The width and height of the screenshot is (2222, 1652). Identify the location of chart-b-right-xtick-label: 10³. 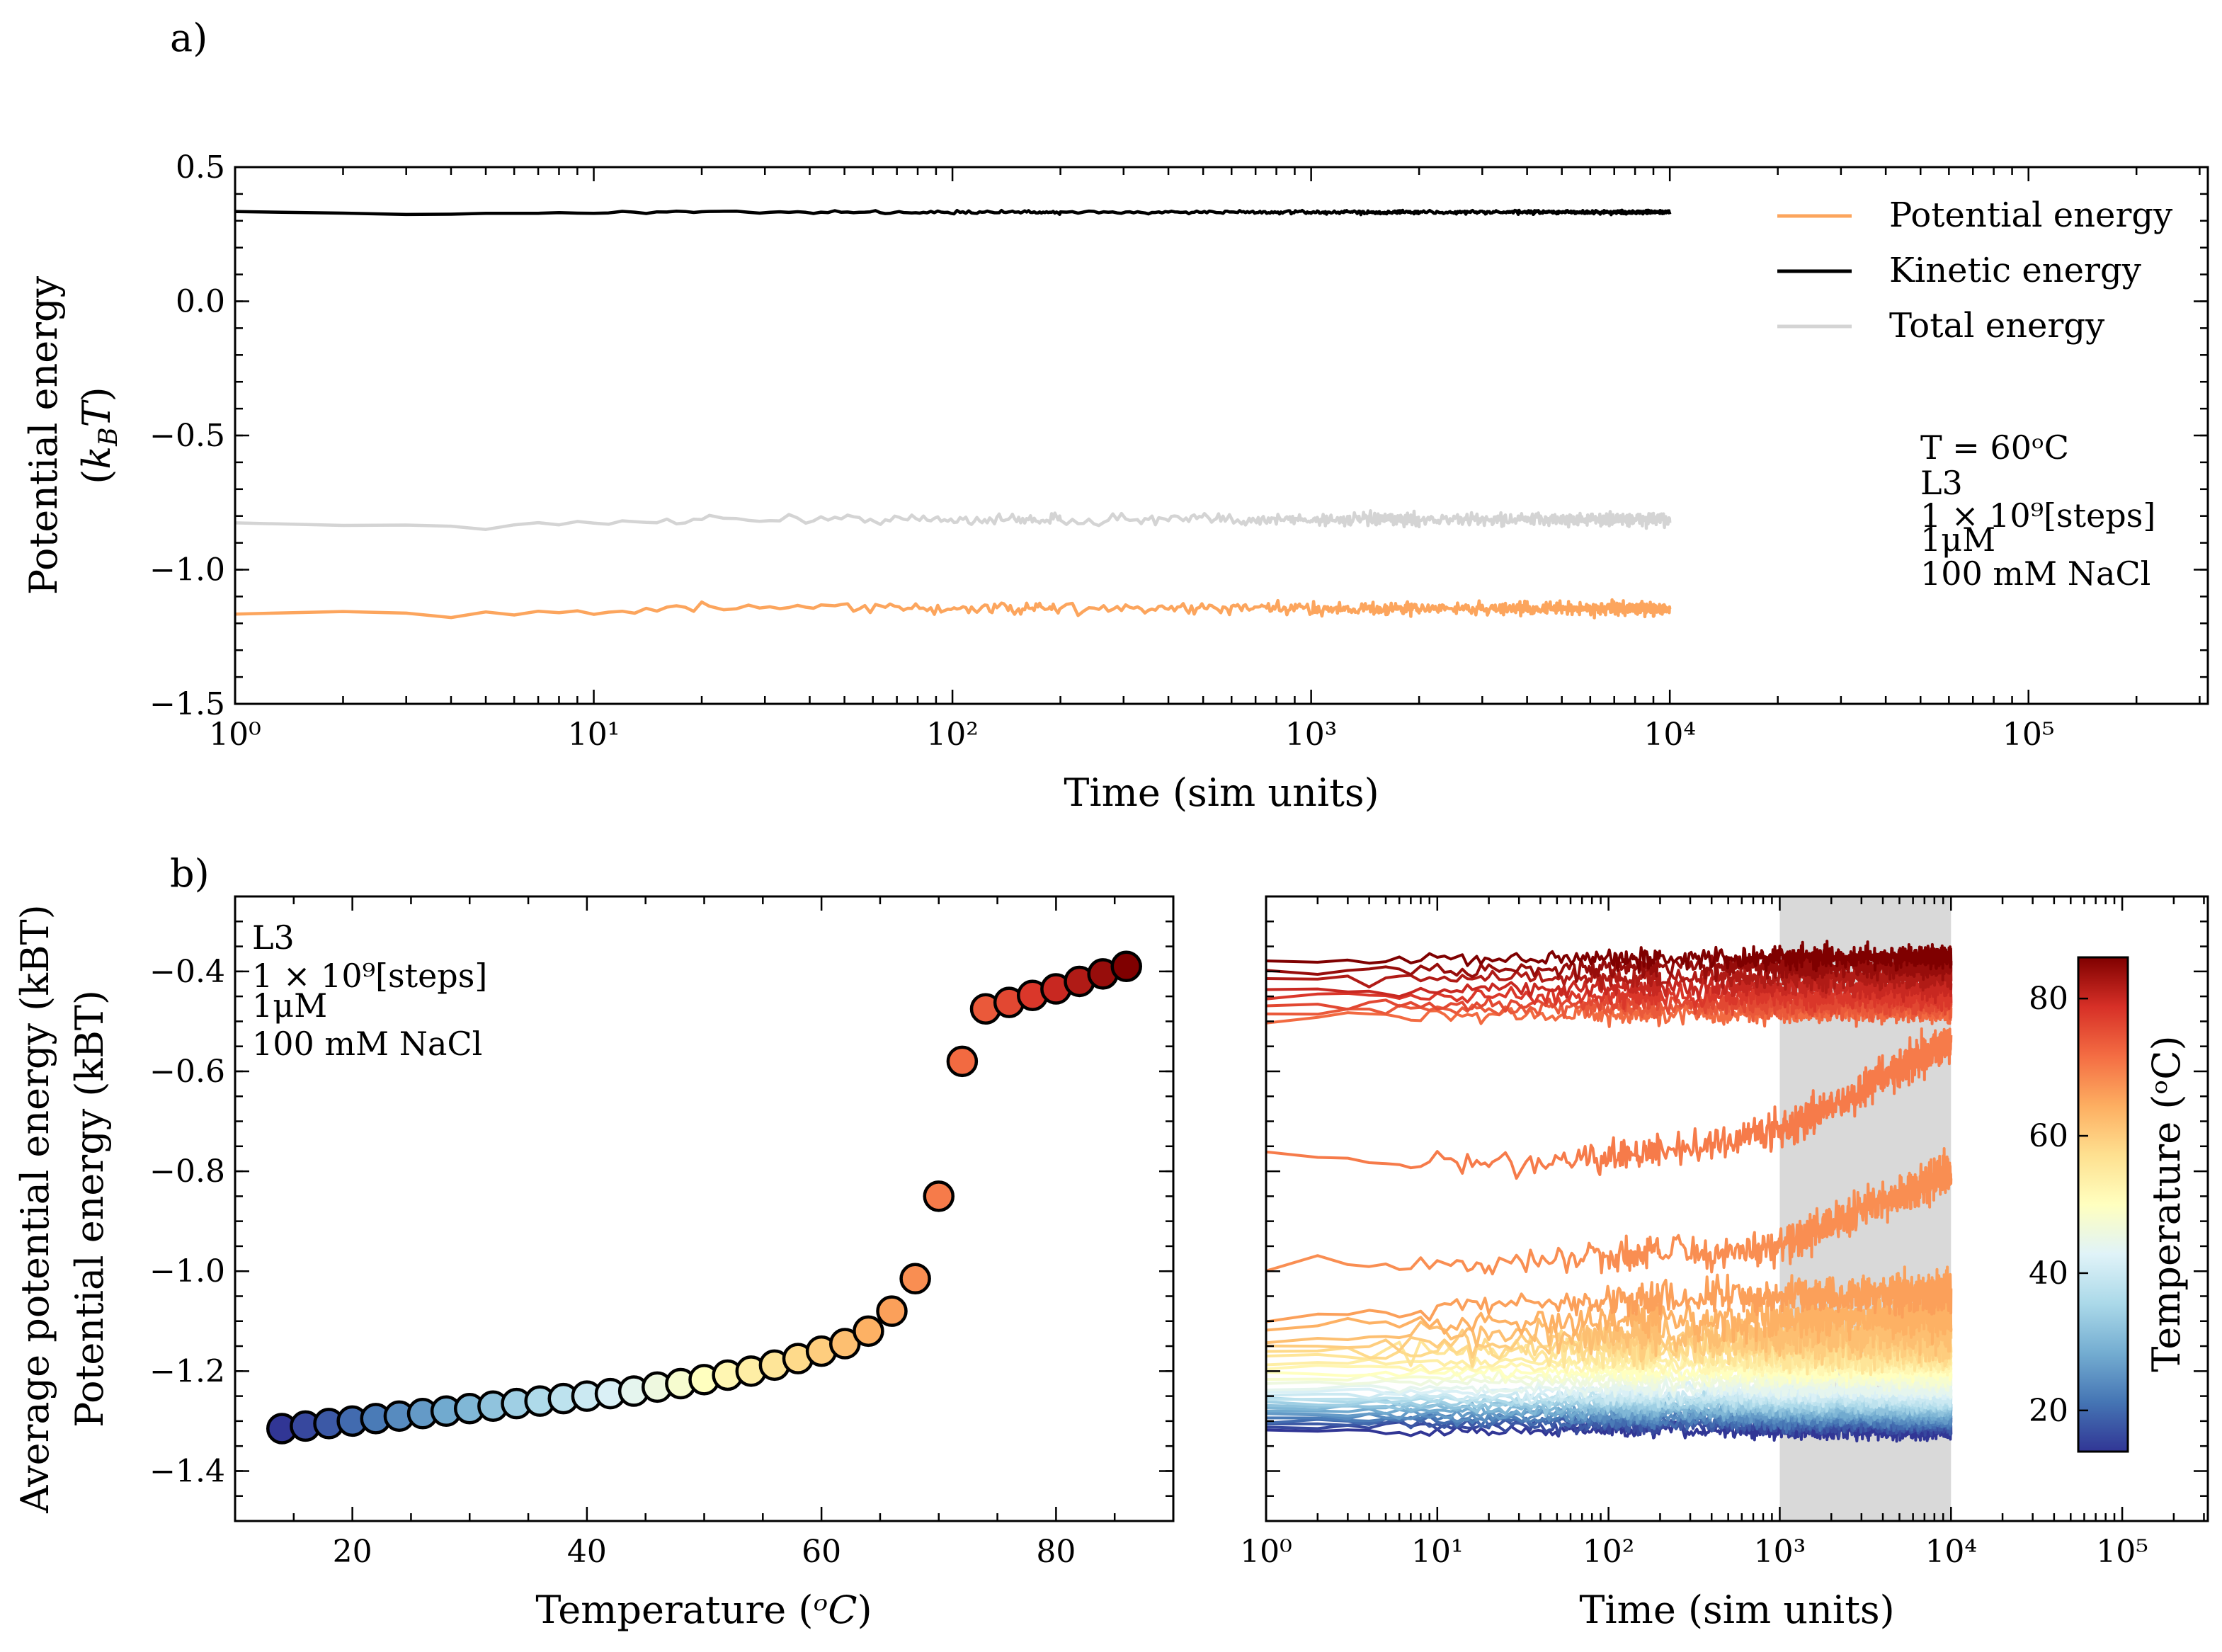
(1780, 1552).